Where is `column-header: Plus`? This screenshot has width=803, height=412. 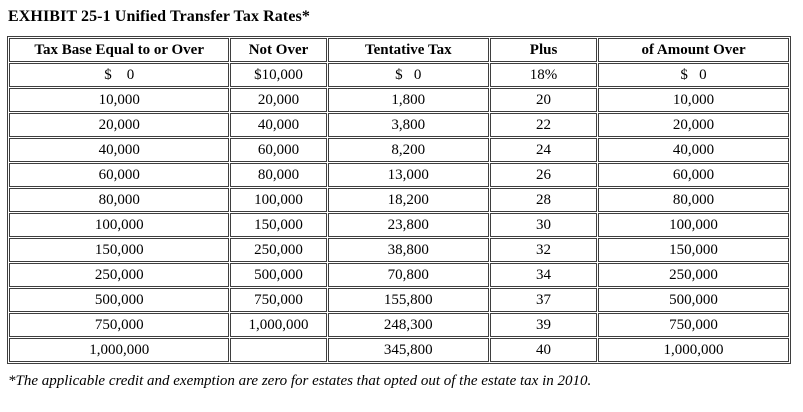
column-header: Plus is located at coordinates (544, 50).